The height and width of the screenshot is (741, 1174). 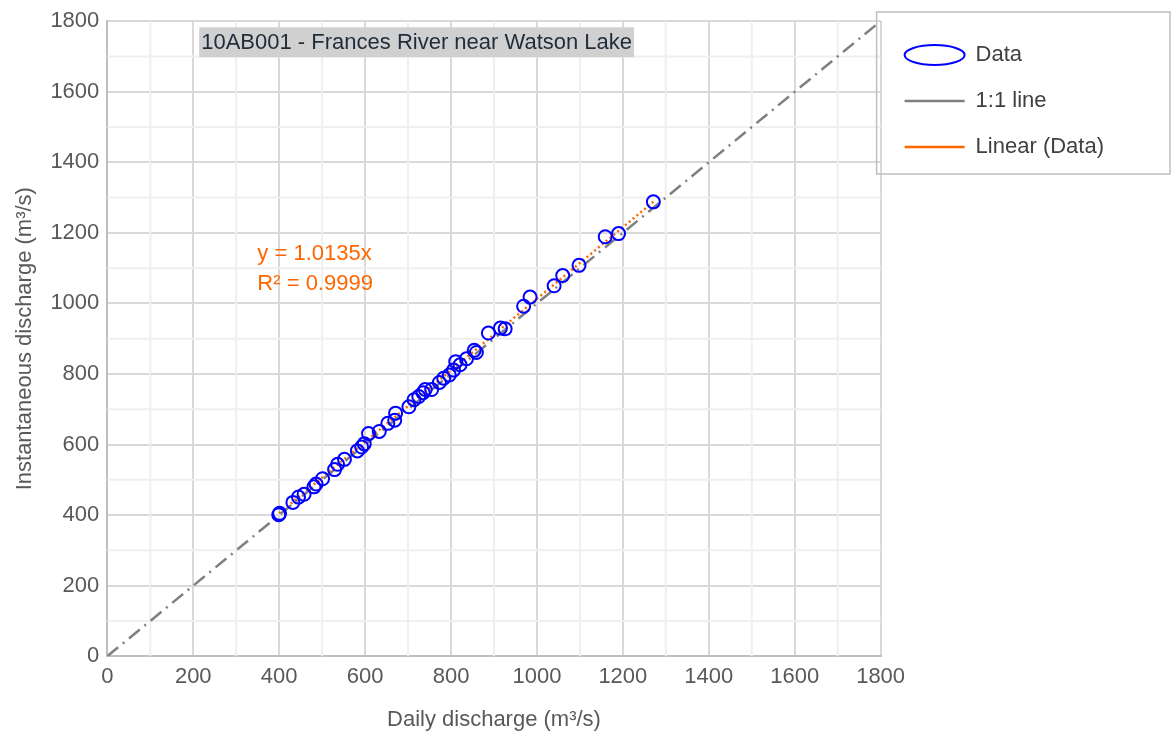 What do you see at coordinates (314, 253) in the screenshot?
I see `annotation: y = 1.0135x` at bounding box center [314, 253].